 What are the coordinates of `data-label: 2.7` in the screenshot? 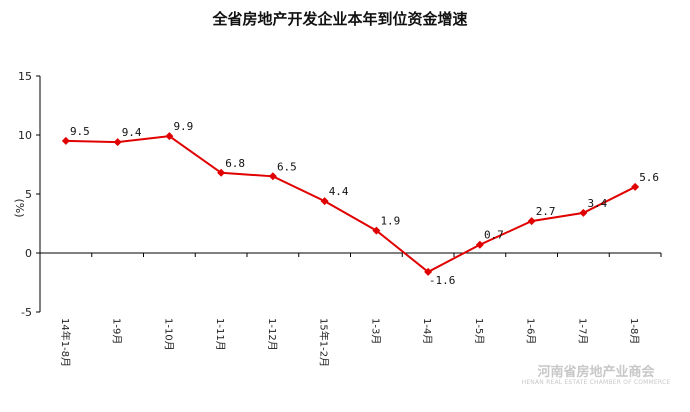 It's located at (546, 211).